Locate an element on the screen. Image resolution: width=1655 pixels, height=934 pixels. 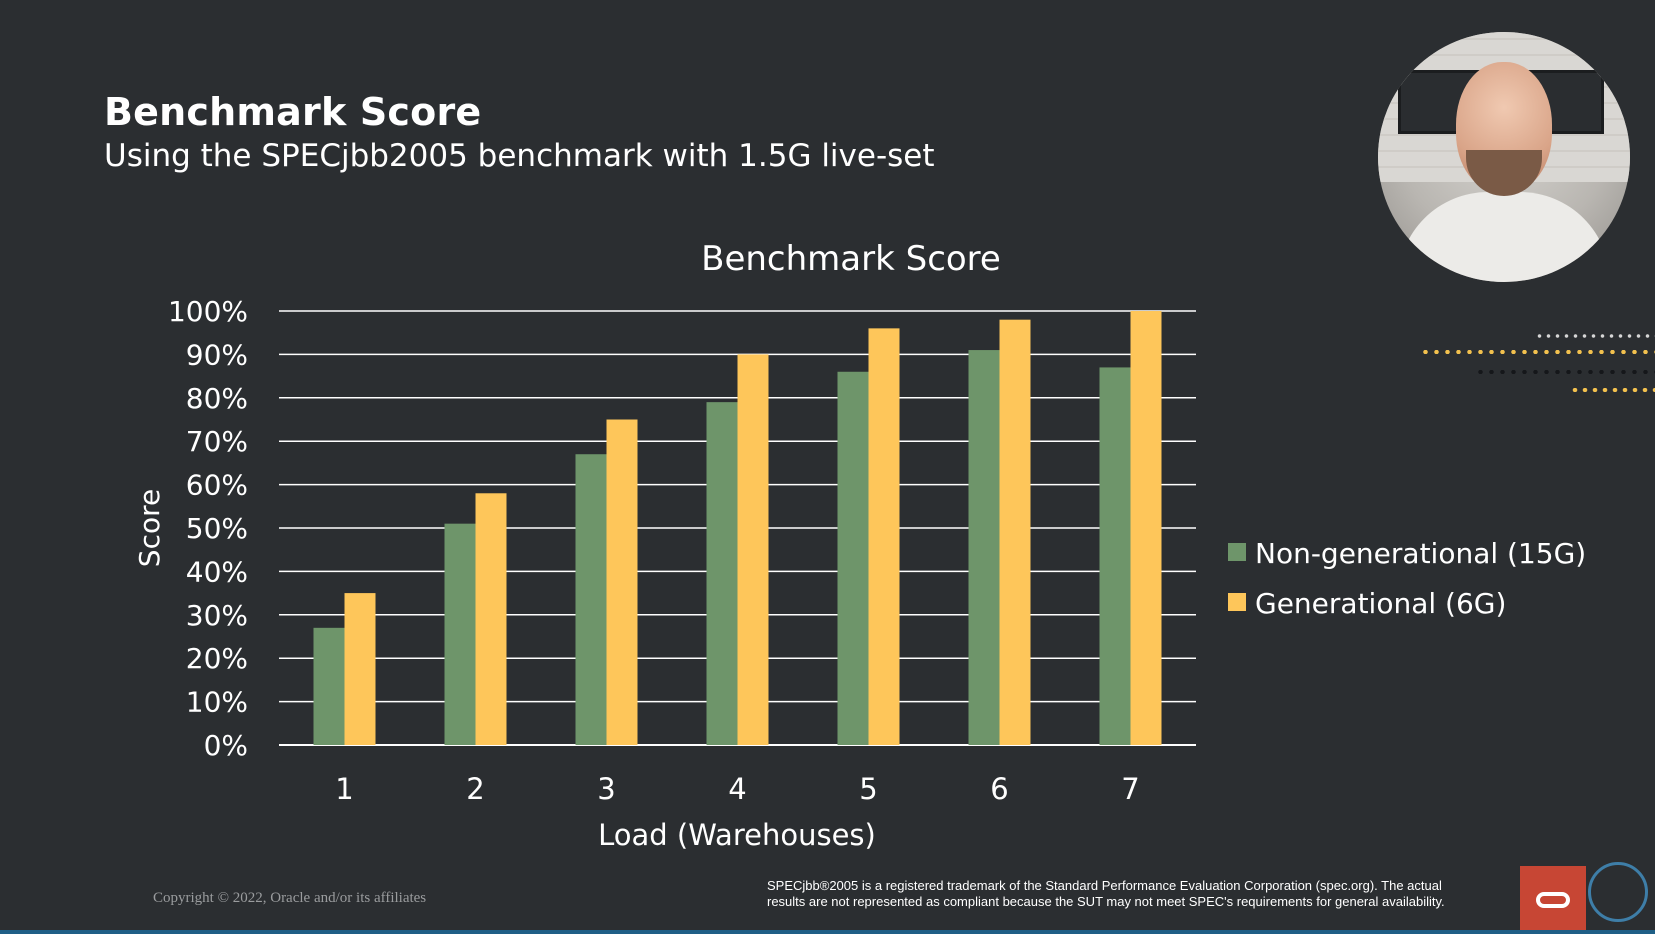
bottom-accent-bar is located at coordinates (827, 932).